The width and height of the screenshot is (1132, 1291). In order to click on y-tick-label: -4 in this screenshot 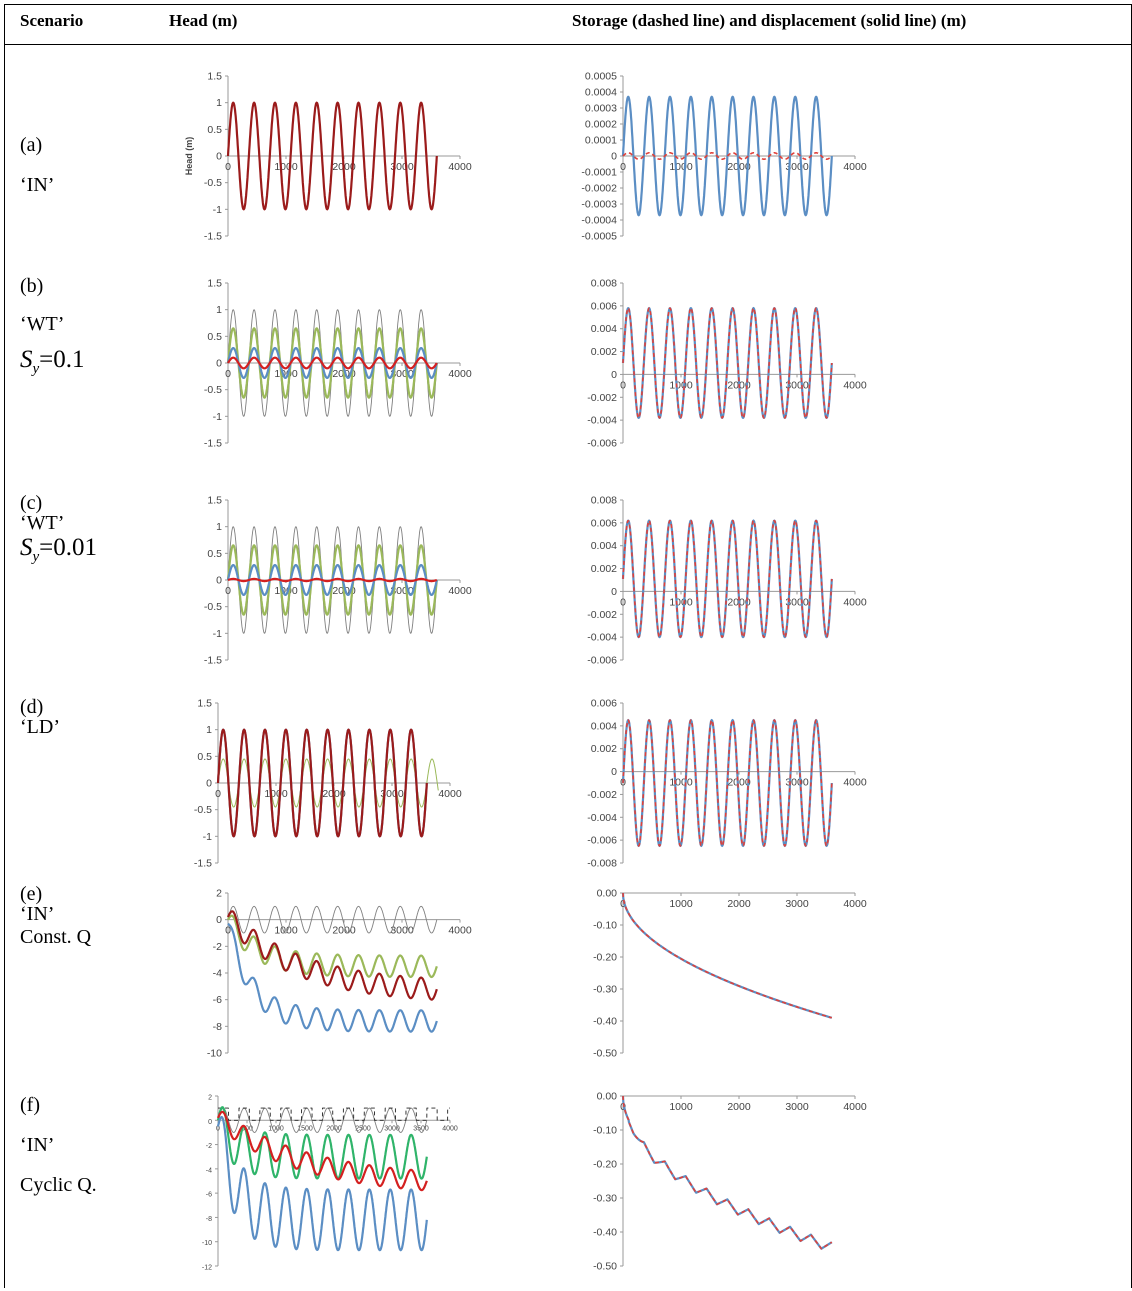, I will do `click(209, 1170)`.